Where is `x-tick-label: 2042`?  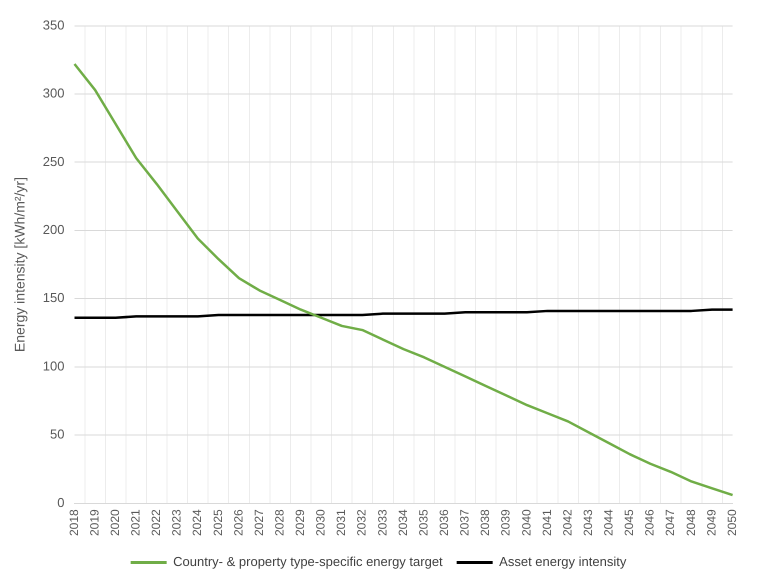 x-tick-label: 2042 is located at coordinates (567, 522).